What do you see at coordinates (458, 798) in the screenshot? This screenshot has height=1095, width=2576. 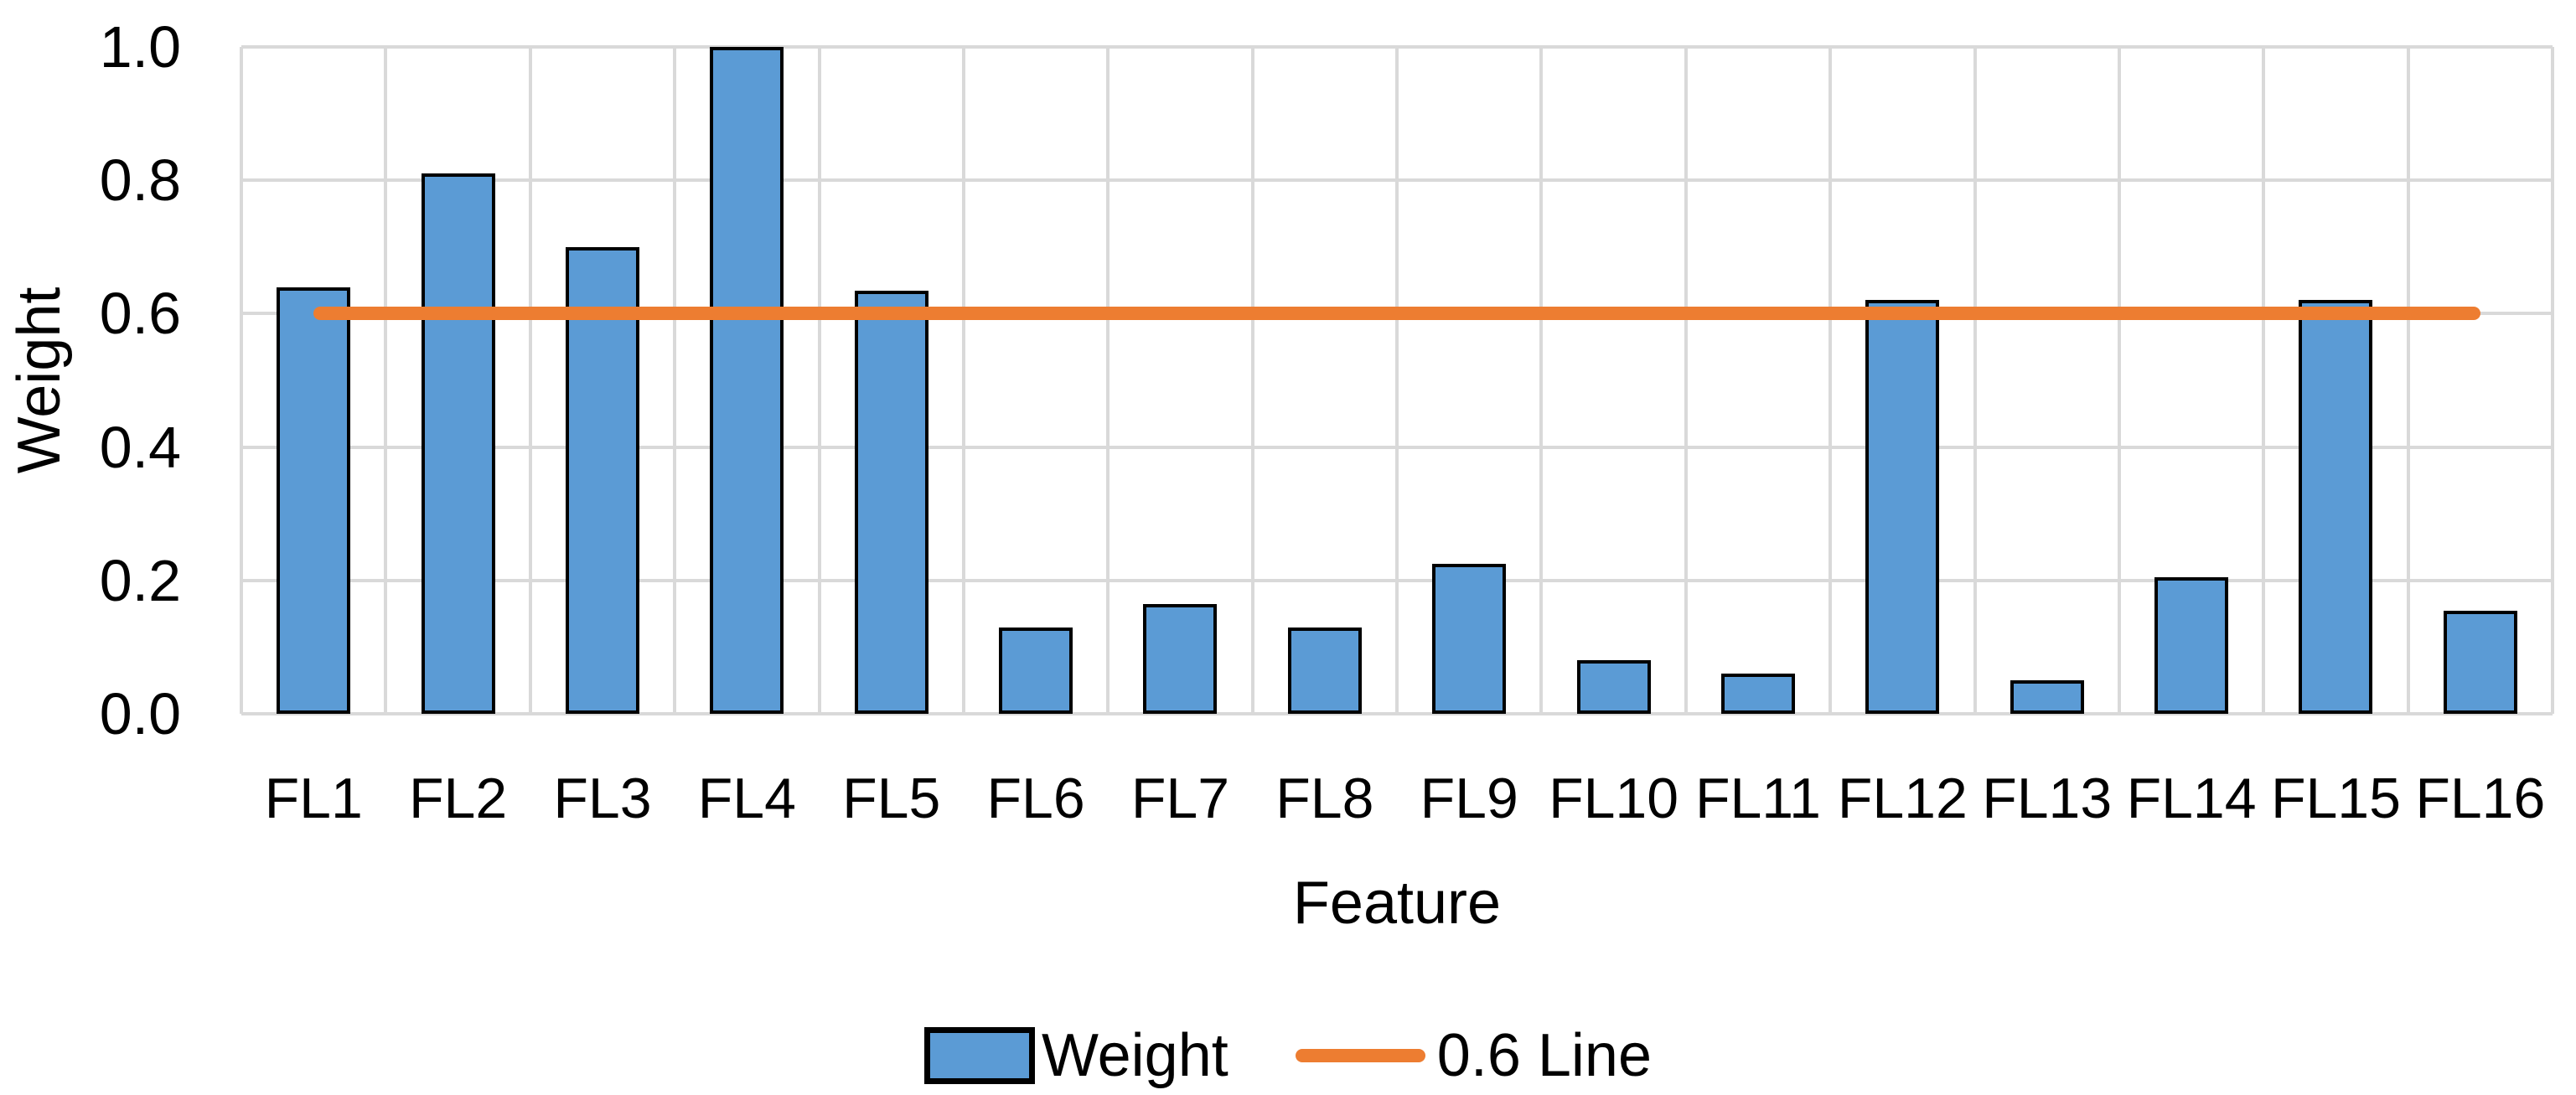 I see `x-tick-label: FL2` at bounding box center [458, 798].